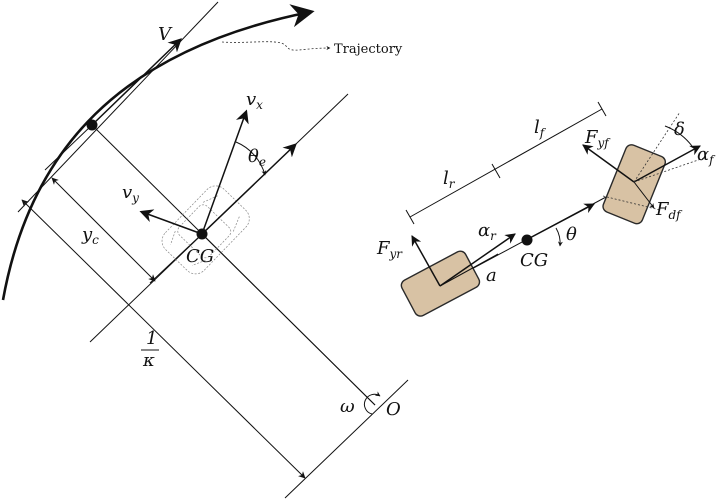  I want to click on cg-point-right, so click(527, 240).